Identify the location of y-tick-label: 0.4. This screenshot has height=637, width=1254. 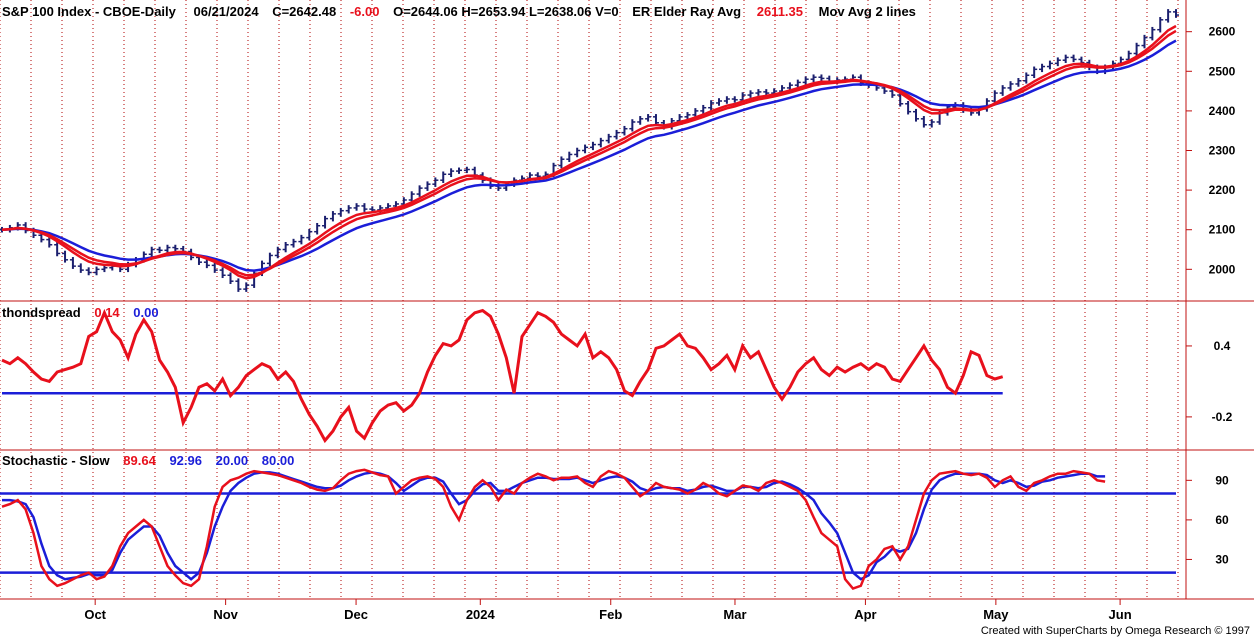
(1222, 346).